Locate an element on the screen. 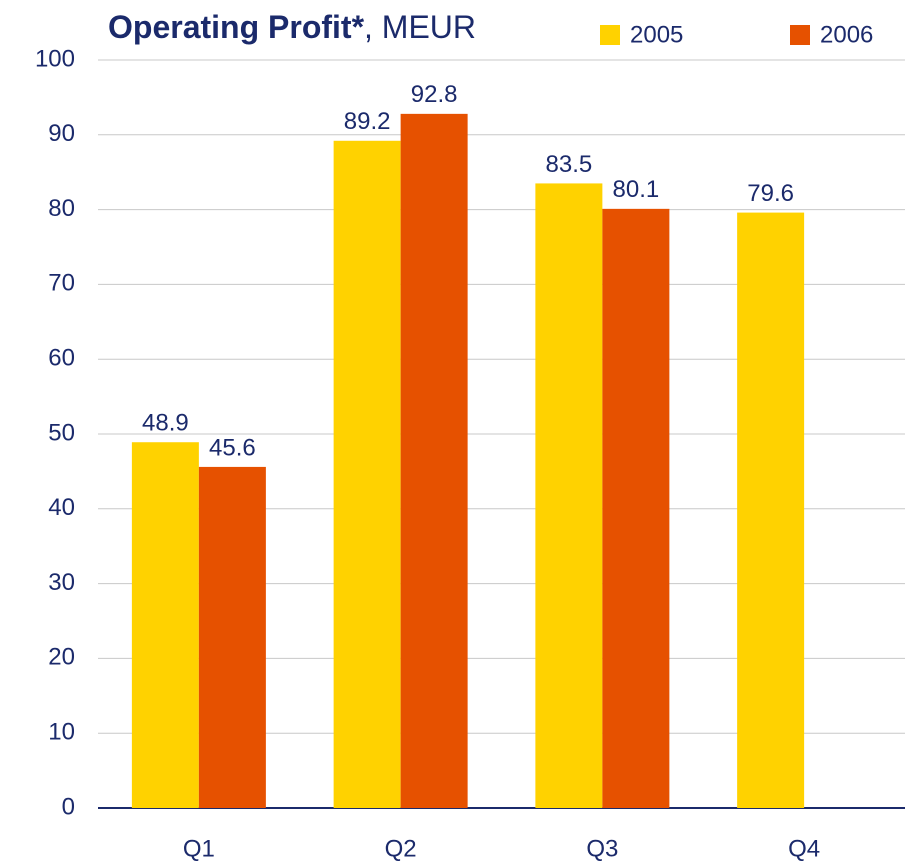  x-tick-label: Q3 is located at coordinates (602, 848).